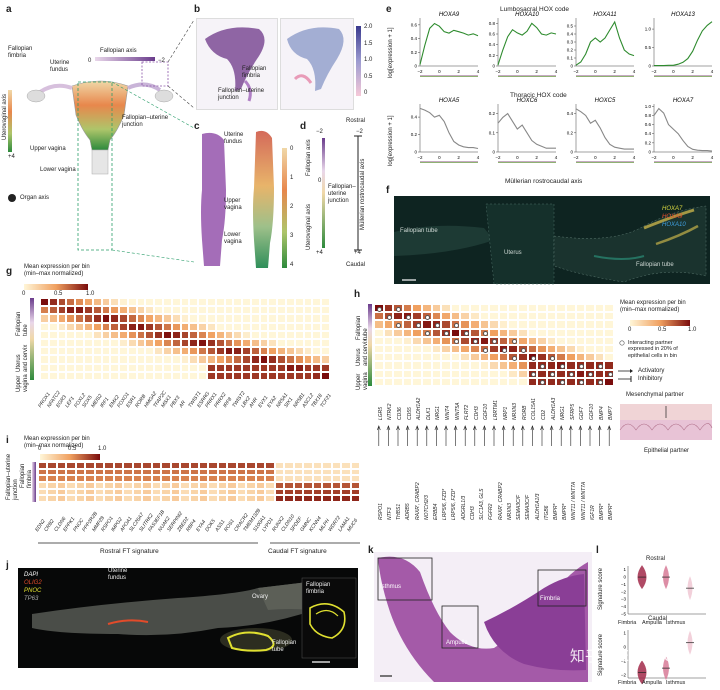 Image resolution: width=720 pixels, height=690 pixels. What do you see at coordinates (528, 507) in the screenshot?
I see `h-epi-gene: SEMA3C/F` at bounding box center [528, 507].